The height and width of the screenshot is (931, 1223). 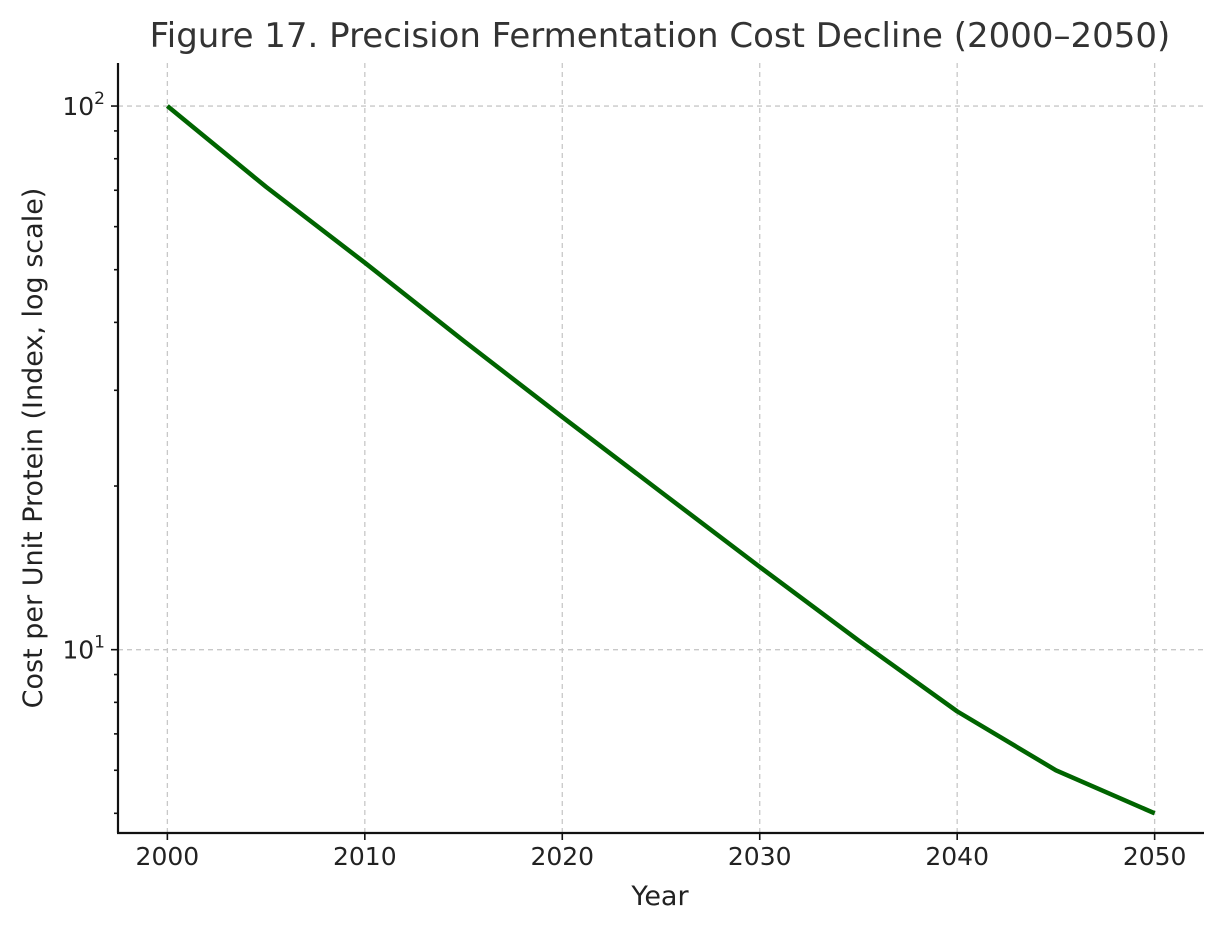 What do you see at coordinates (562, 856) in the screenshot?
I see `x-tick-label: 2020` at bounding box center [562, 856].